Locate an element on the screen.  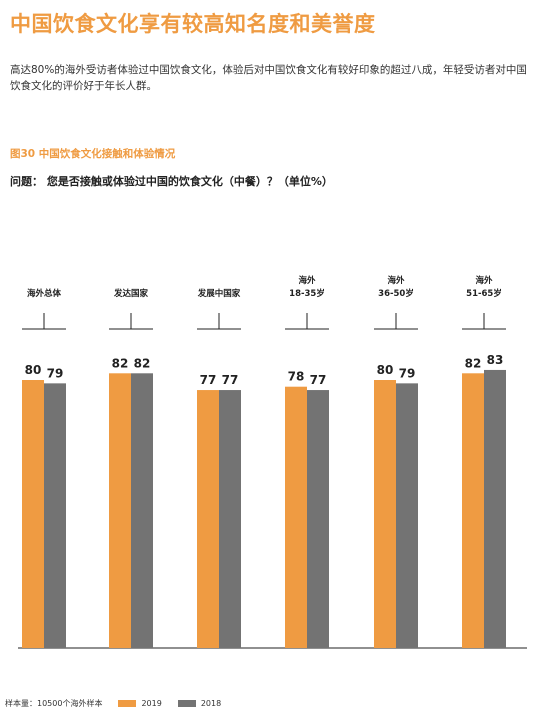
legend-label-2019: 2019 is located at coordinates (151, 703).